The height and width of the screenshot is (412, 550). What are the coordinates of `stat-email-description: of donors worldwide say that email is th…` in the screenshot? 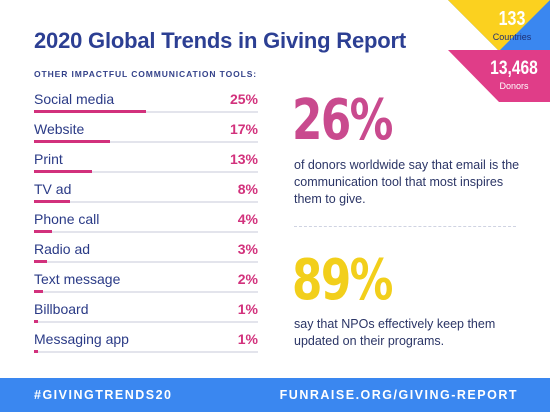 It's located at (407, 182).